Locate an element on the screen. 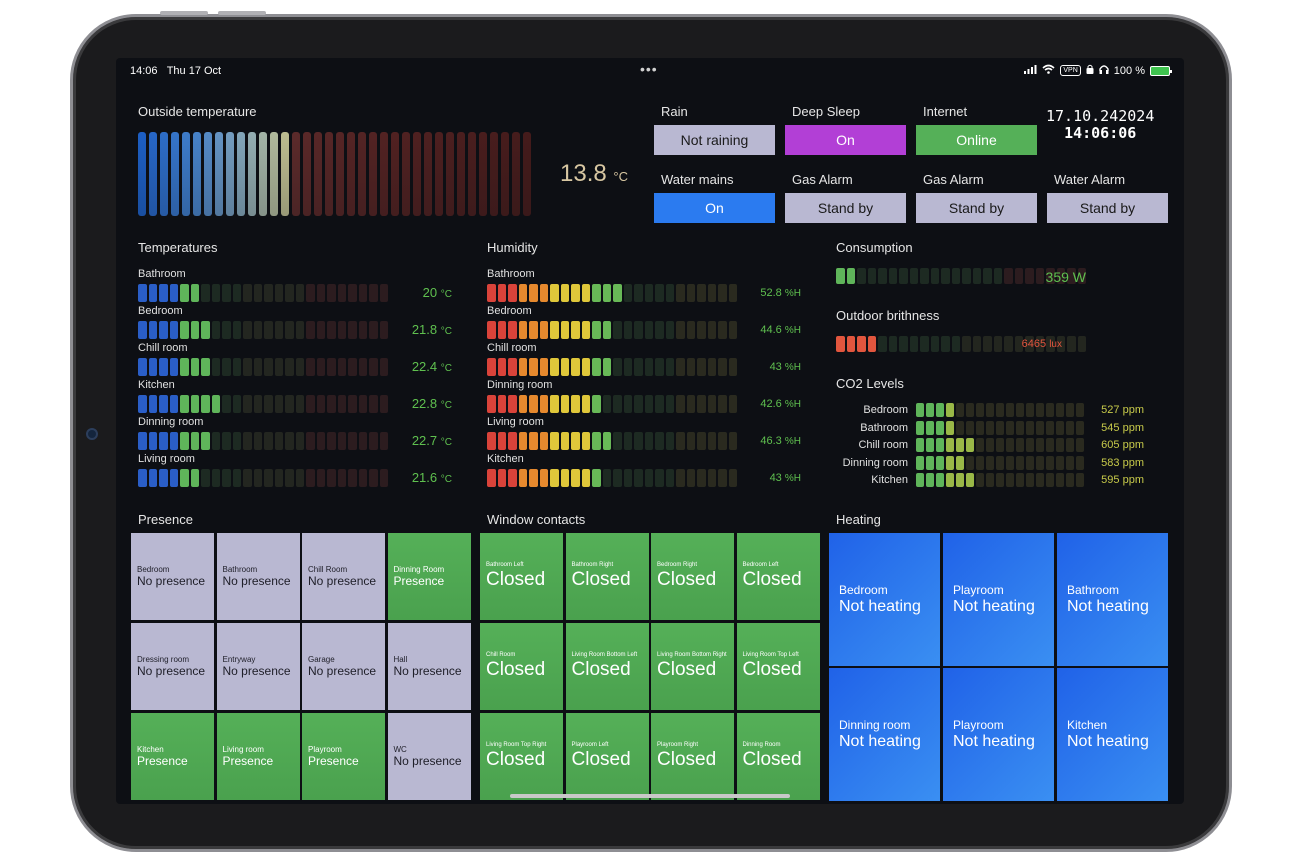 The width and height of the screenshot is (1300, 866). humidity-value: 52.8 %H is located at coordinates (761, 293).